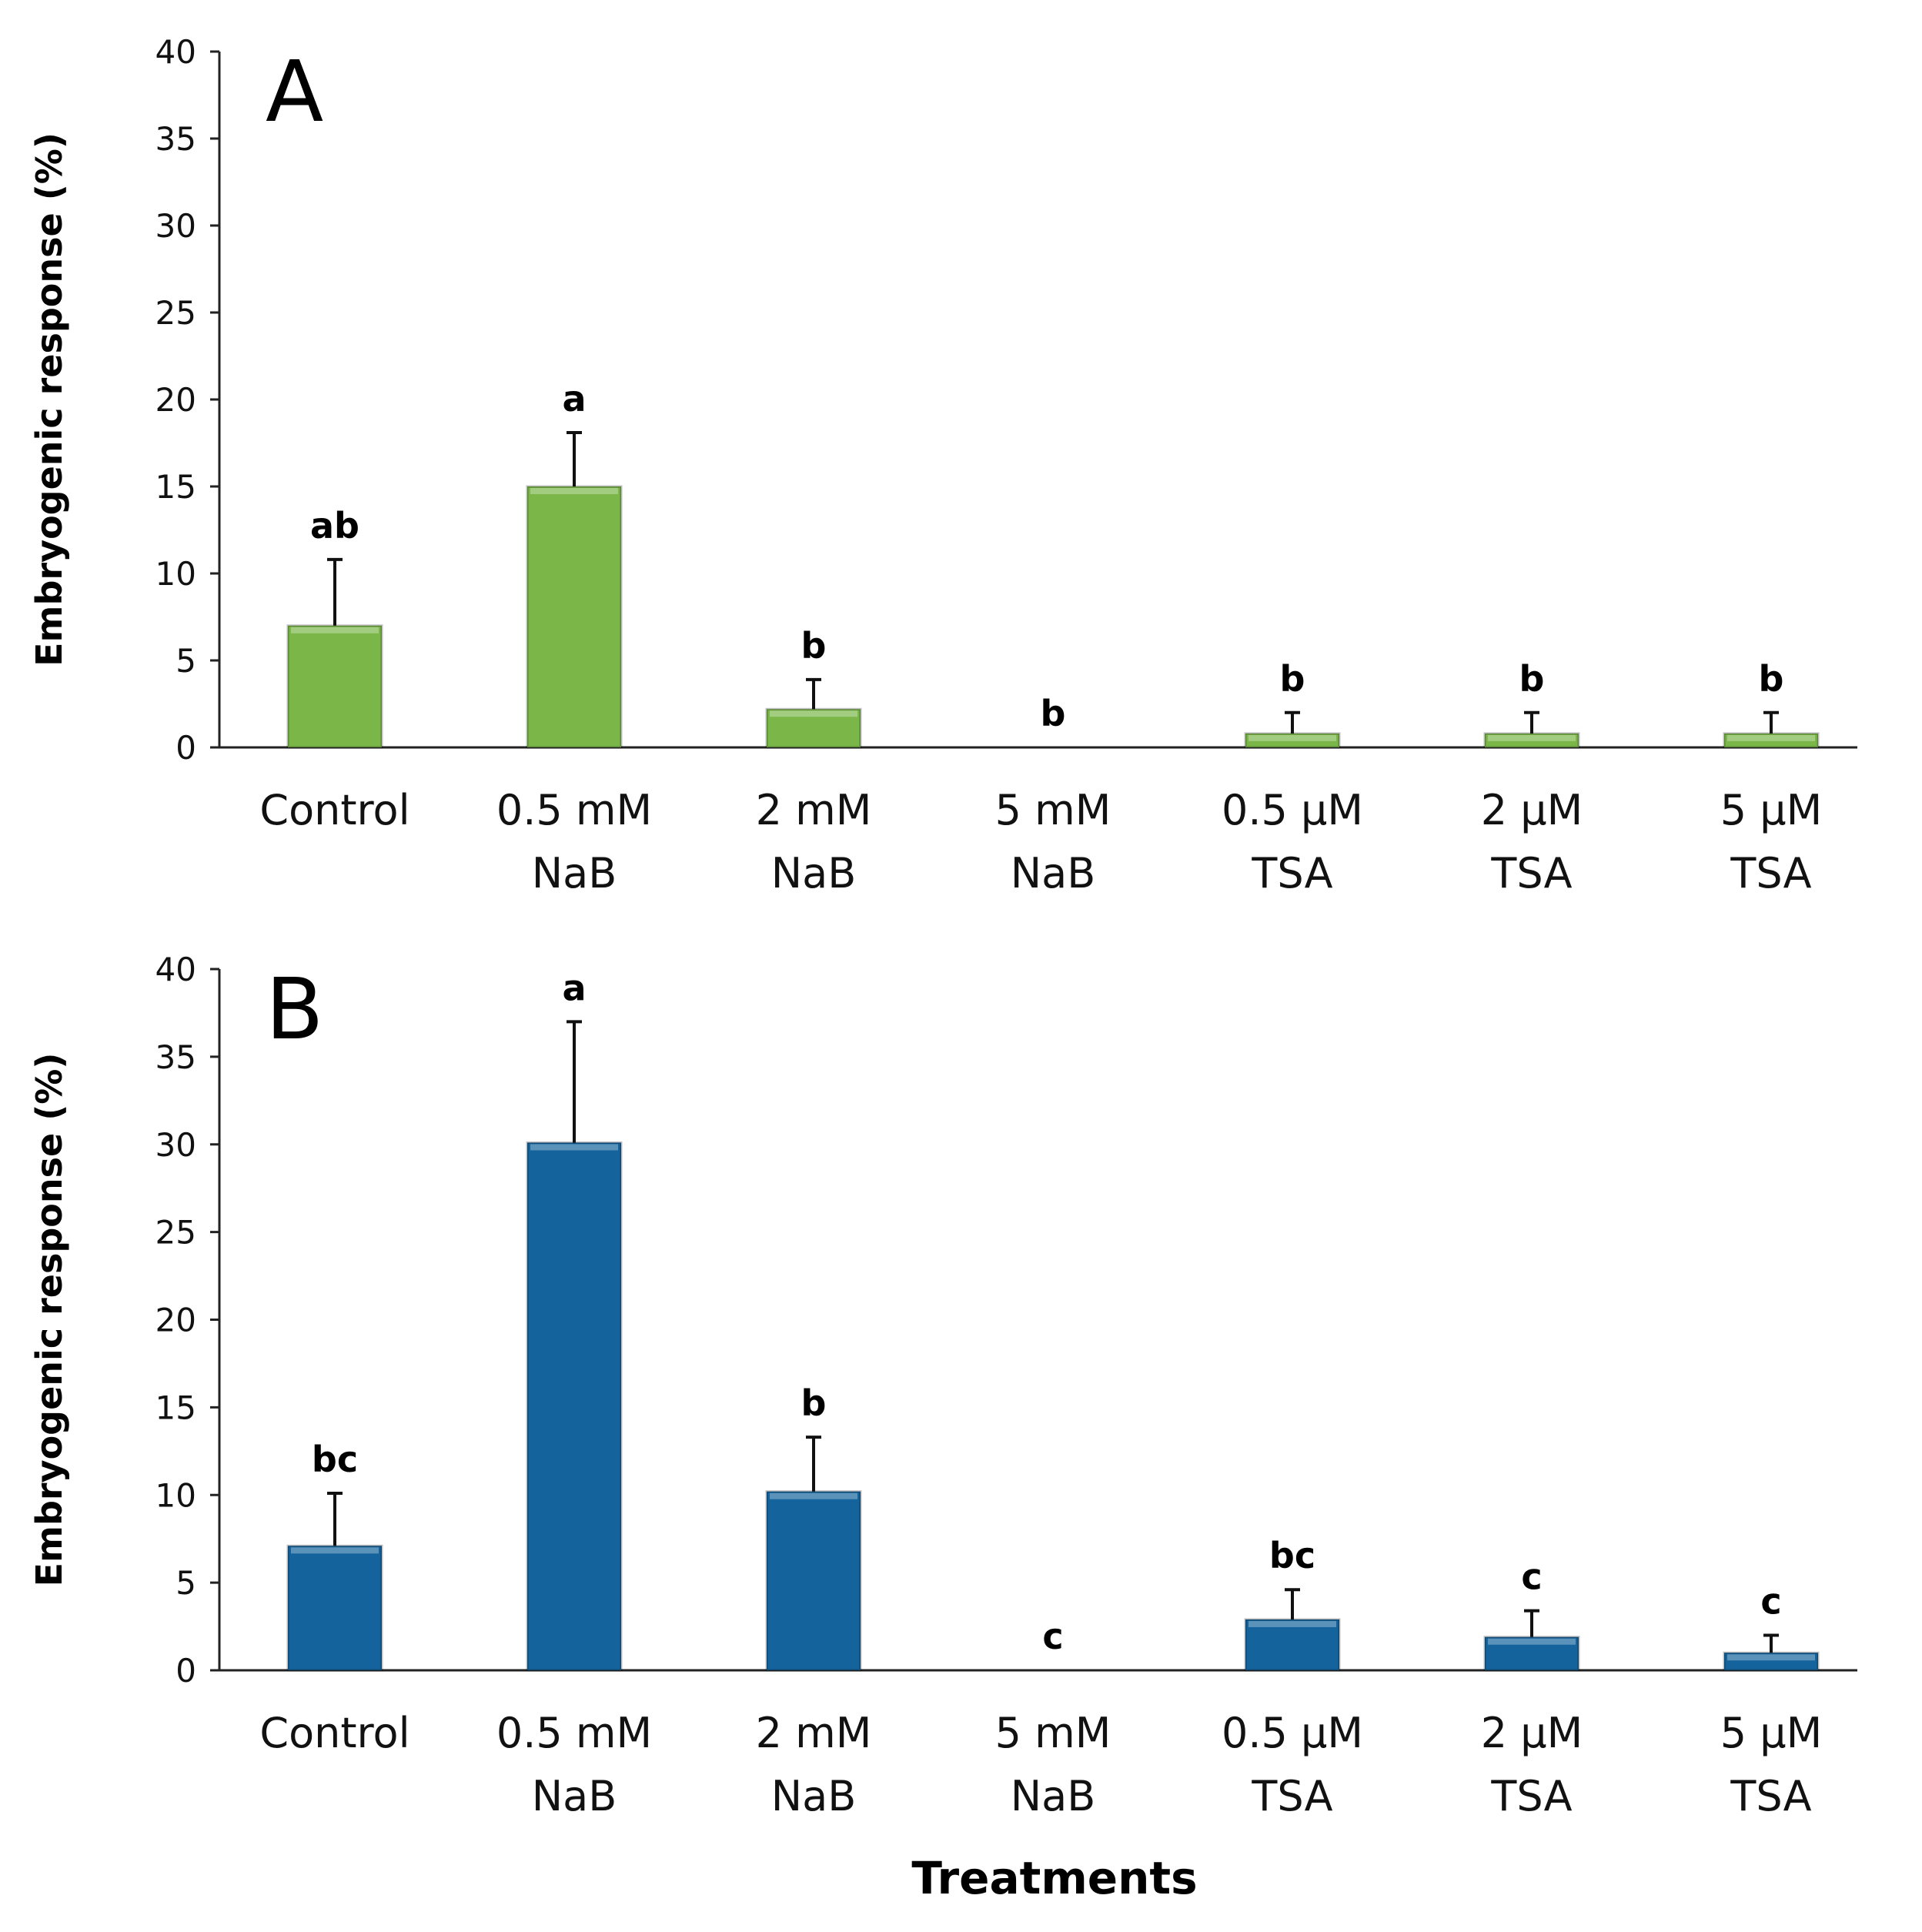  I want to click on panel-b-category-label: Control, so click(334, 1733).